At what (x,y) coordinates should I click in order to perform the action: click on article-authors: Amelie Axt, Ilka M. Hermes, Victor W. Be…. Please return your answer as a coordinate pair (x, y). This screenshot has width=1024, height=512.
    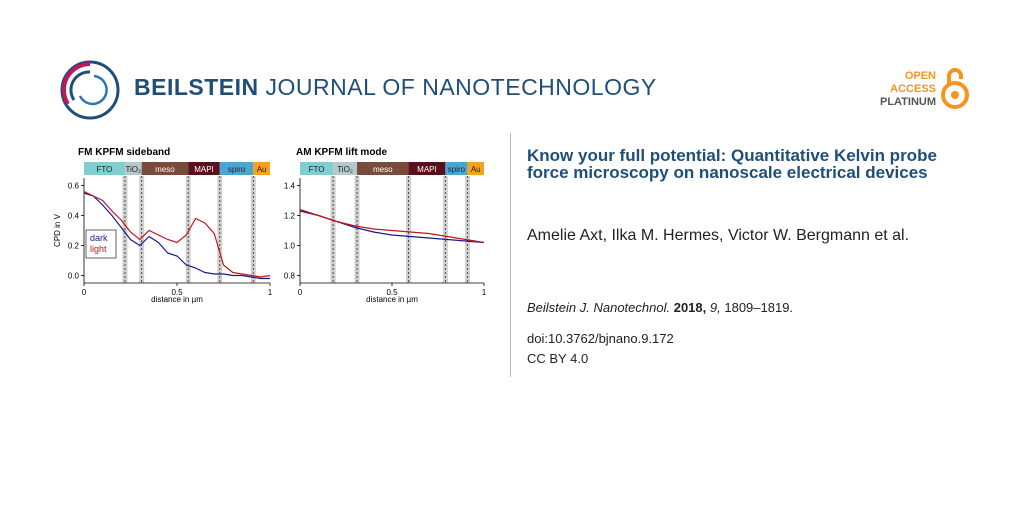
    Looking at the image, I should click on (718, 235).